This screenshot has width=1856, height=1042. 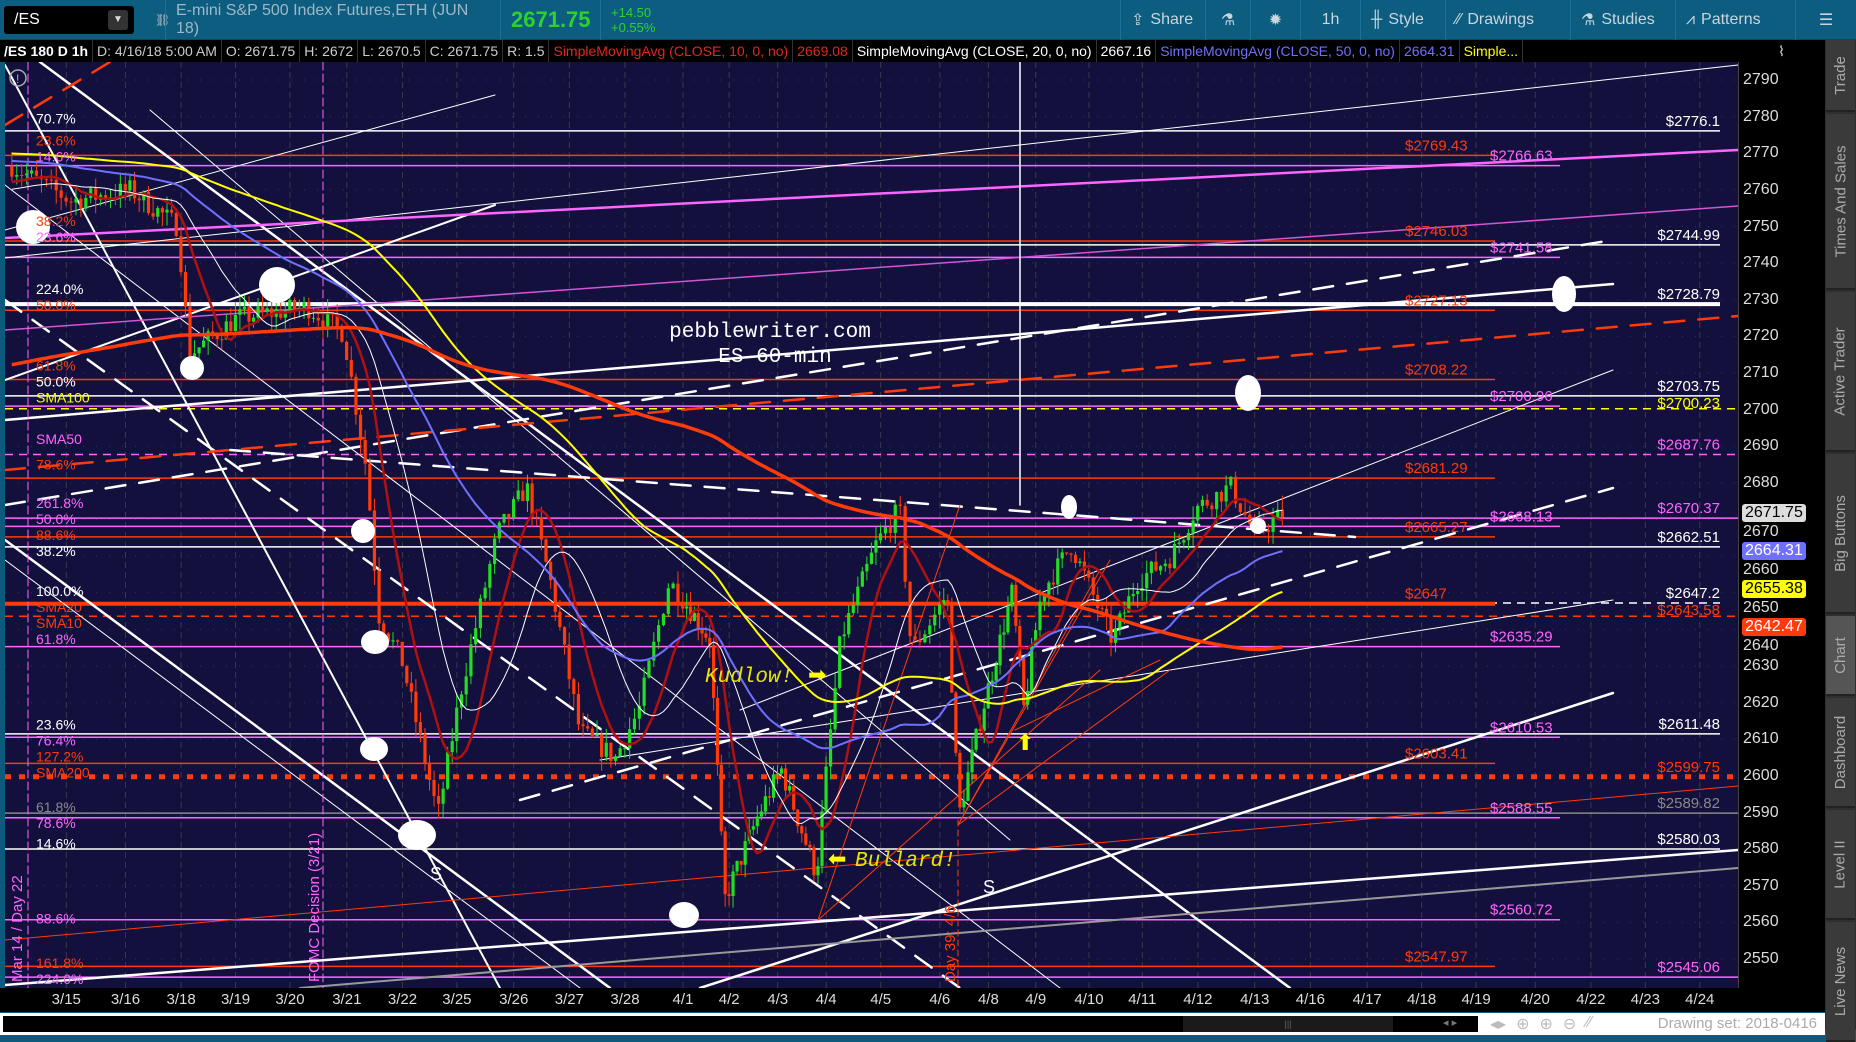 What do you see at coordinates (1367, 999) in the screenshot?
I see `date-label: 4/17` at bounding box center [1367, 999].